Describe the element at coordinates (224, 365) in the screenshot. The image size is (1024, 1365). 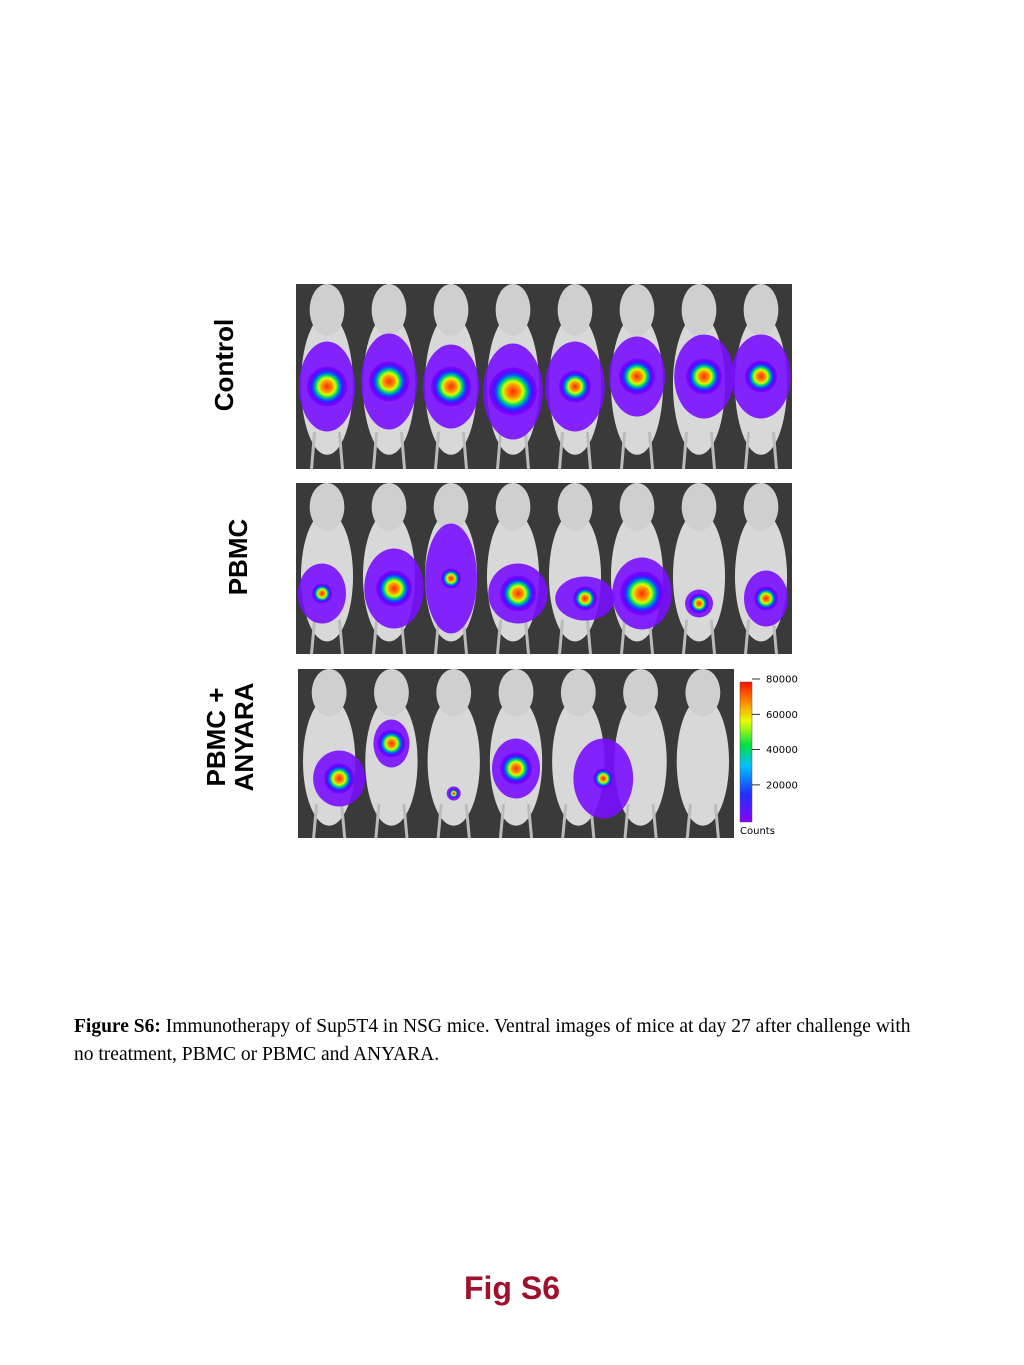
I see `row-label: Control` at that location.